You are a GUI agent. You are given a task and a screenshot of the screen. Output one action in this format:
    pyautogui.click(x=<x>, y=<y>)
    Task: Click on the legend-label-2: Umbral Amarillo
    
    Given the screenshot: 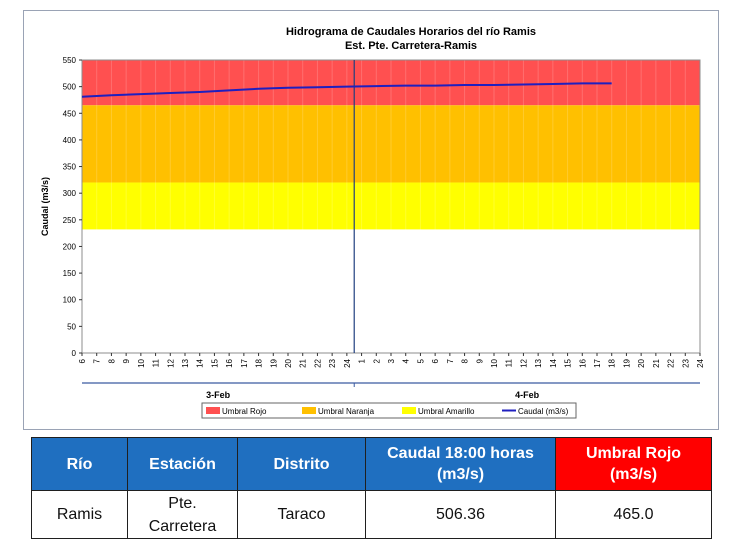 What is the action you would take?
    pyautogui.click(x=446, y=411)
    